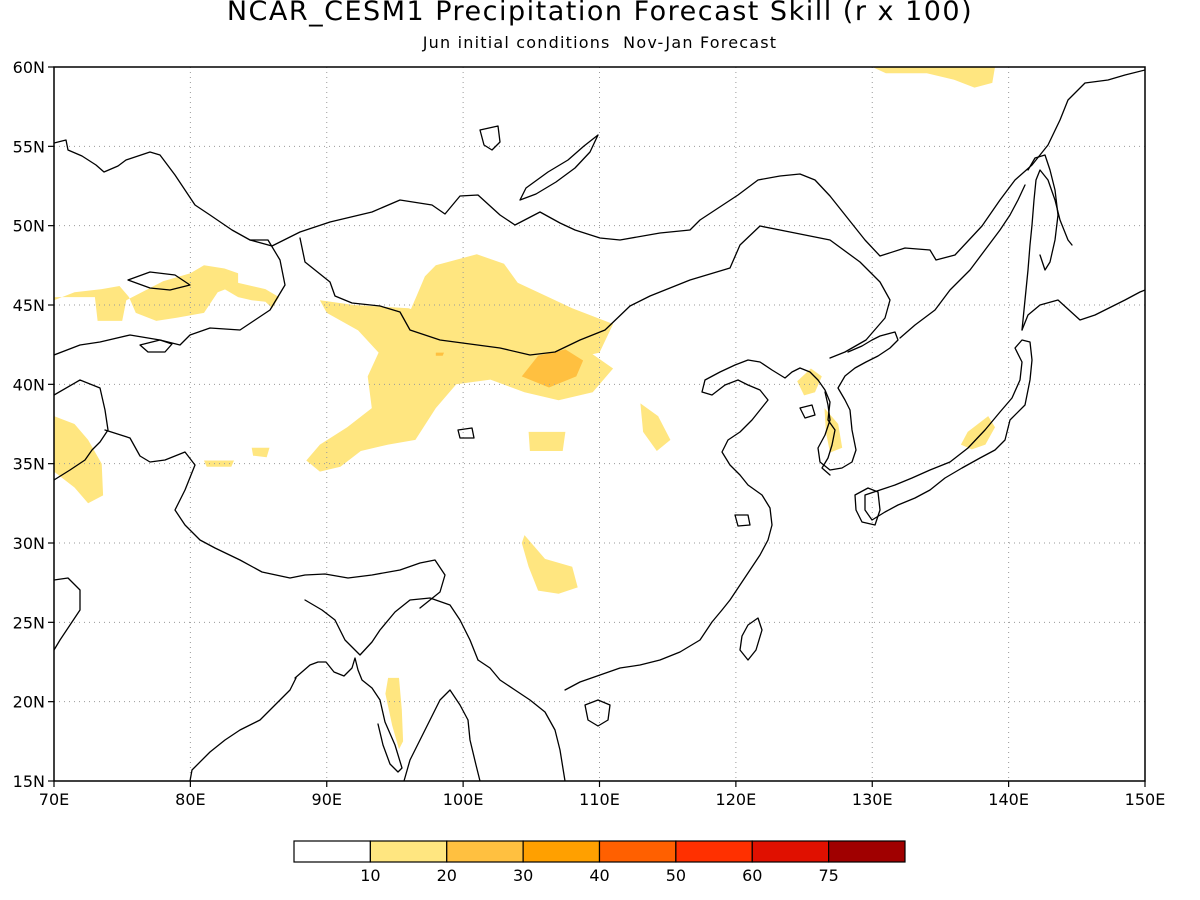 The width and height of the screenshot is (1200, 900). What do you see at coordinates (29, 702) in the screenshot?
I see `lat-tick-label: 20N` at bounding box center [29, 702].